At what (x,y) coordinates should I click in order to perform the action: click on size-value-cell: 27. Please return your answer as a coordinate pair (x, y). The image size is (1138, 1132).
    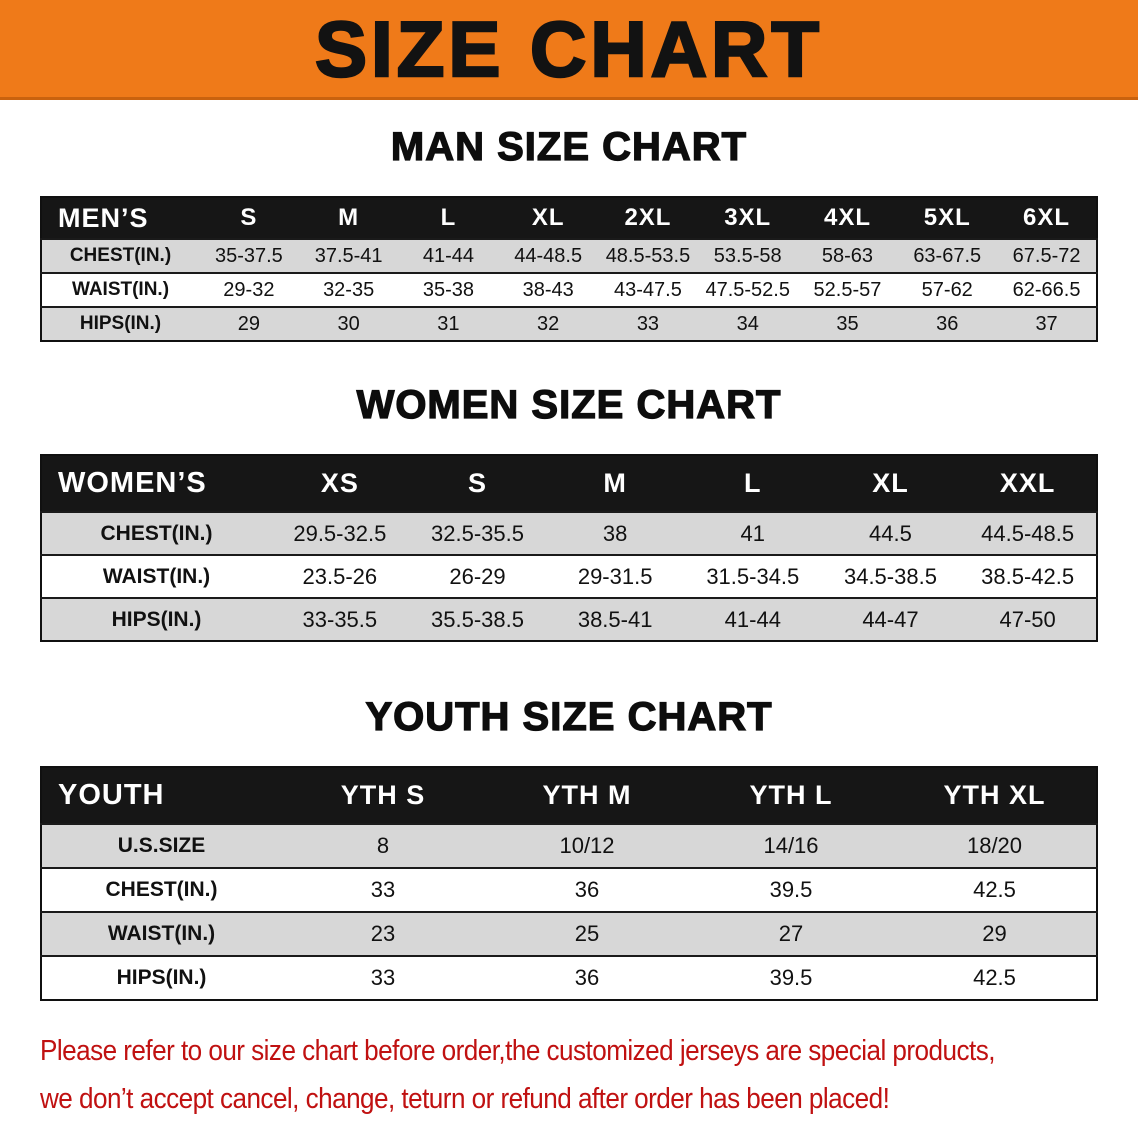
    Looking at the image, I should click on (791, 933).